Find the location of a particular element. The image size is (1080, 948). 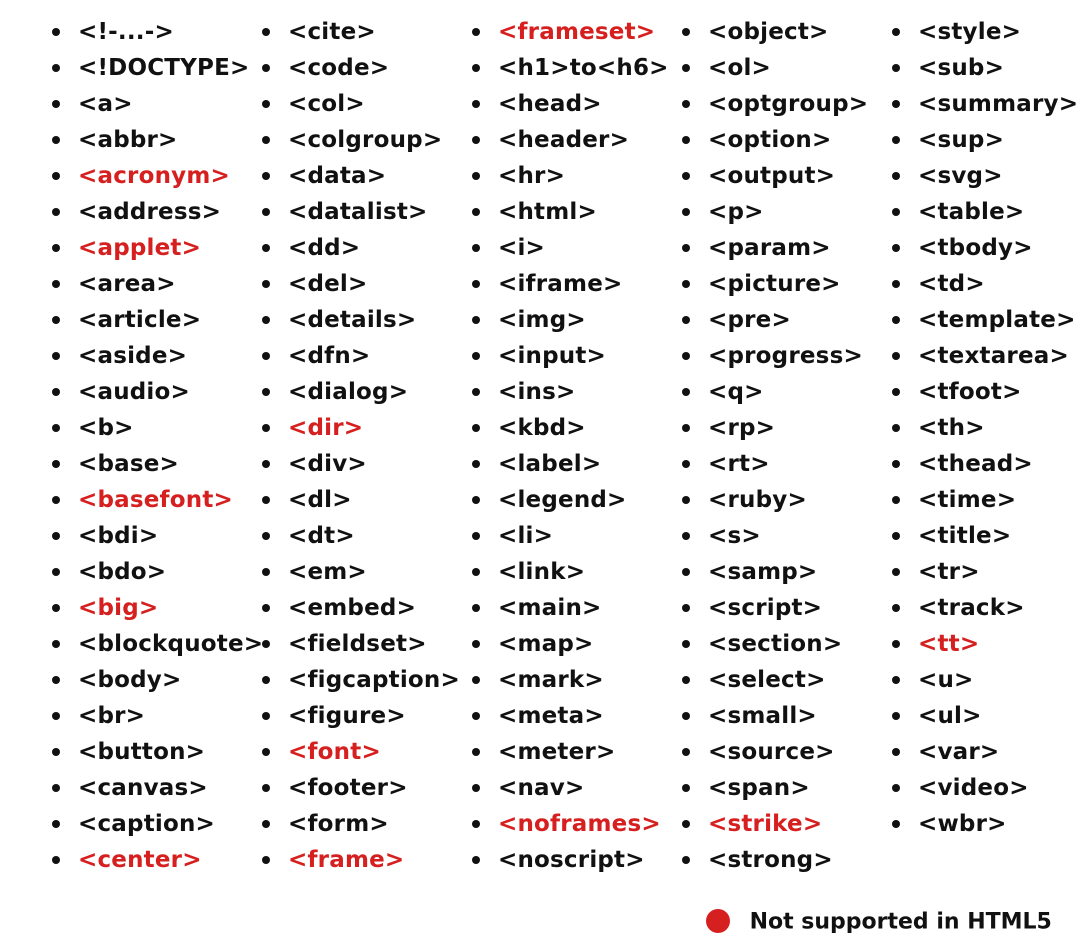

tag-list-item: <h1>to<h6> is located at coordinates (570, 68).